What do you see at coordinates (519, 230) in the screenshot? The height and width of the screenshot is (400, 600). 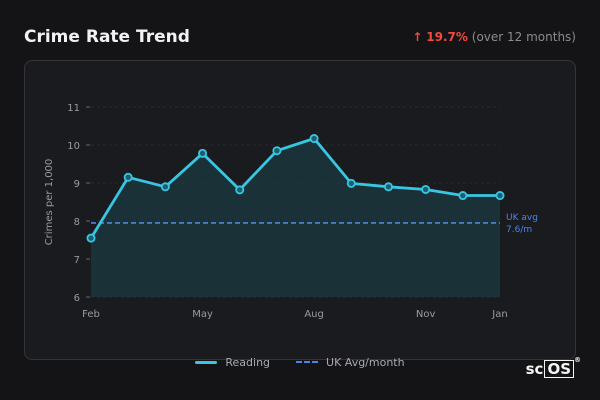 I see `benchmark-annotation-line2: 7.6/m` at bounding box center [519, 230].